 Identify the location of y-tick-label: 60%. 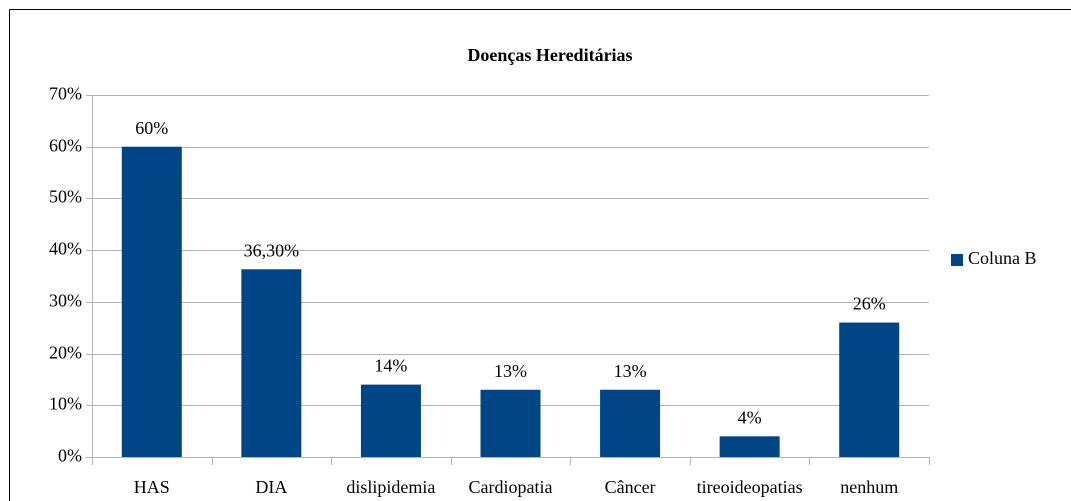
(65, 146).